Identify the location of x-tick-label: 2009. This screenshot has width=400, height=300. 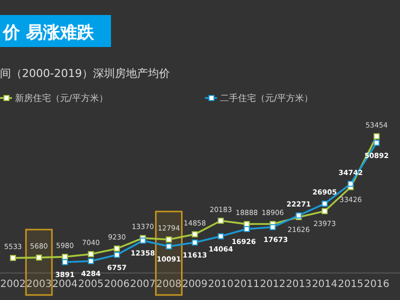
(195, 284).